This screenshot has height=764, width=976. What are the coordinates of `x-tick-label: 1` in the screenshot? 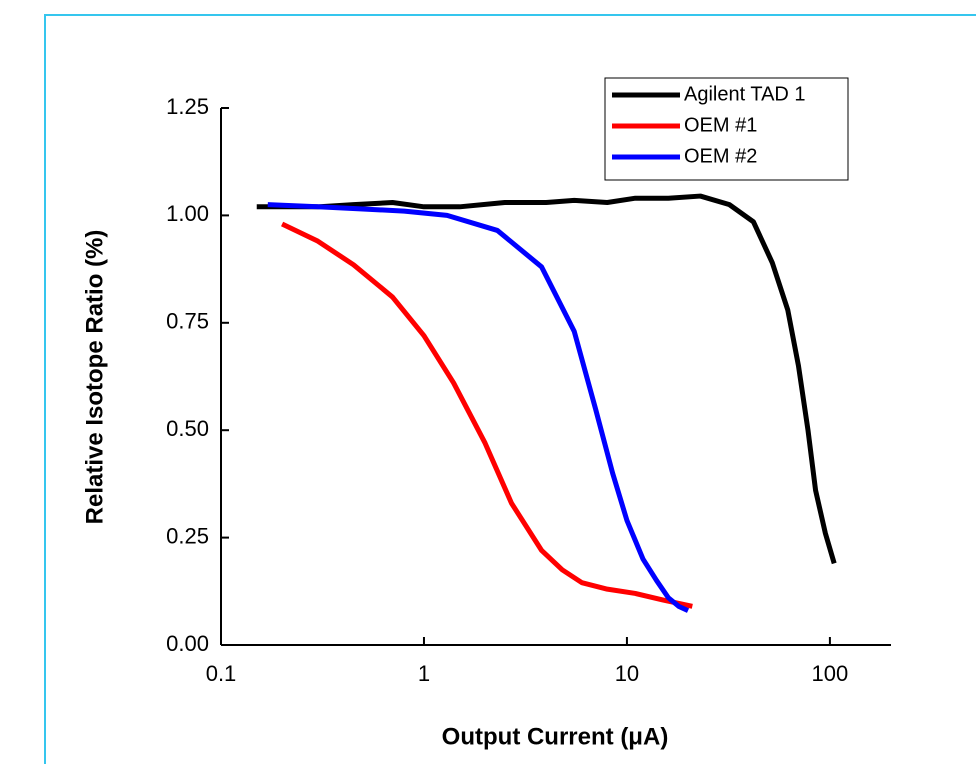 It's located at (424, 673).